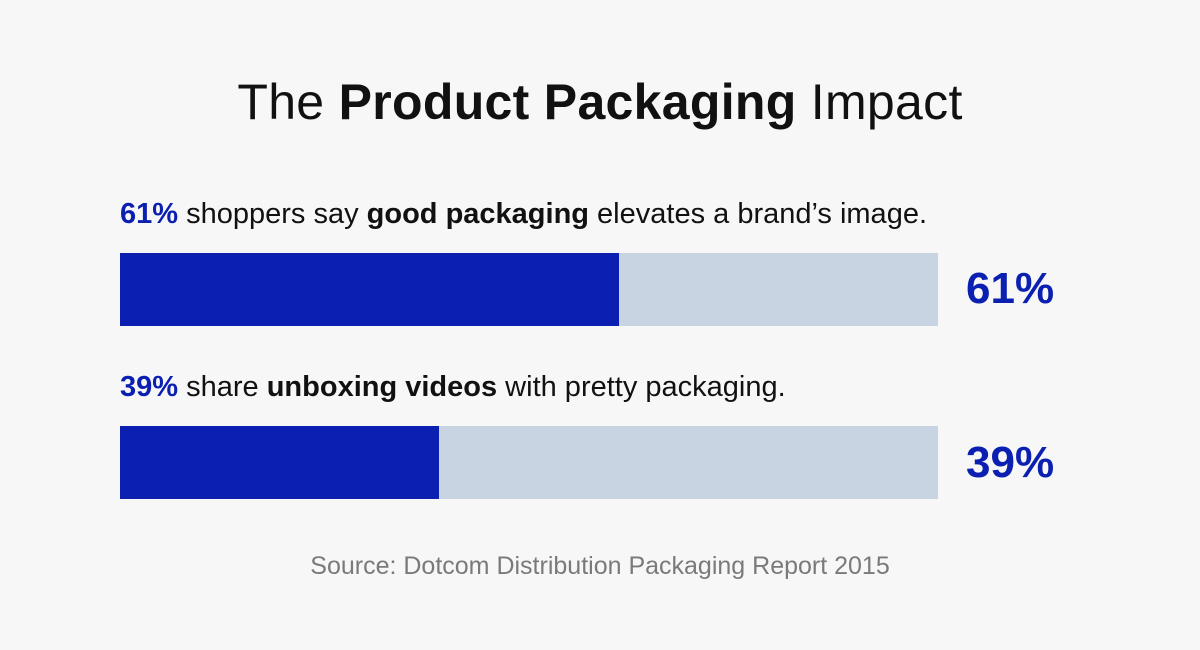  I want to click on title-post: Impact, so click(879, 102).